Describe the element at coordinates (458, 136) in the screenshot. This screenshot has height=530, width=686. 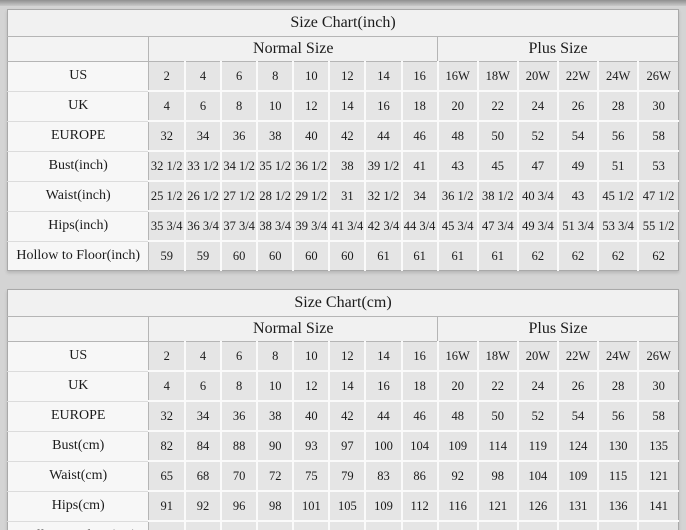
I see `size-value-cell: 48` at that location.